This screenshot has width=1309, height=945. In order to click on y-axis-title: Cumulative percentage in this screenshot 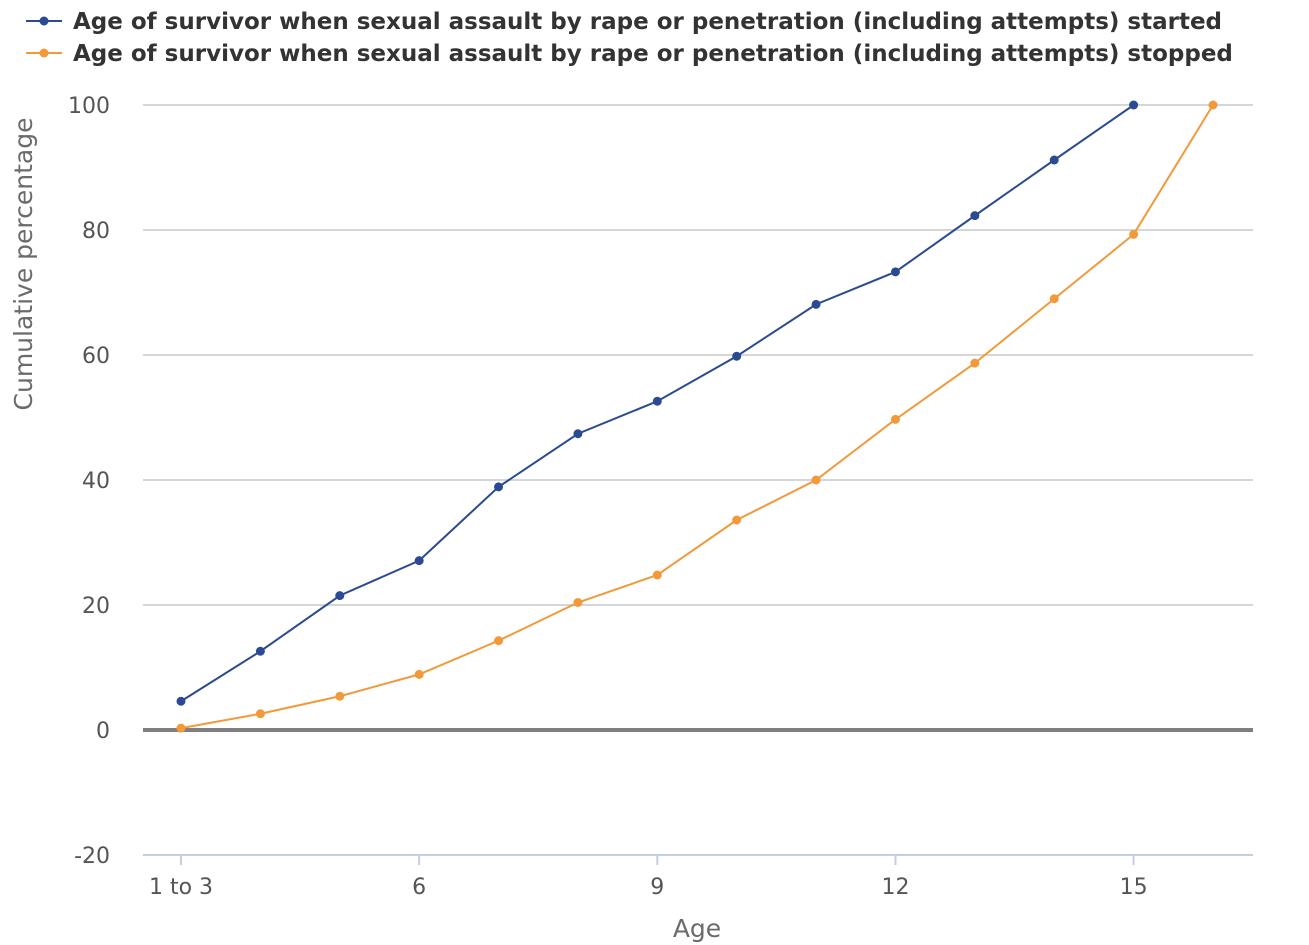, I will do `click(23, 264)`.